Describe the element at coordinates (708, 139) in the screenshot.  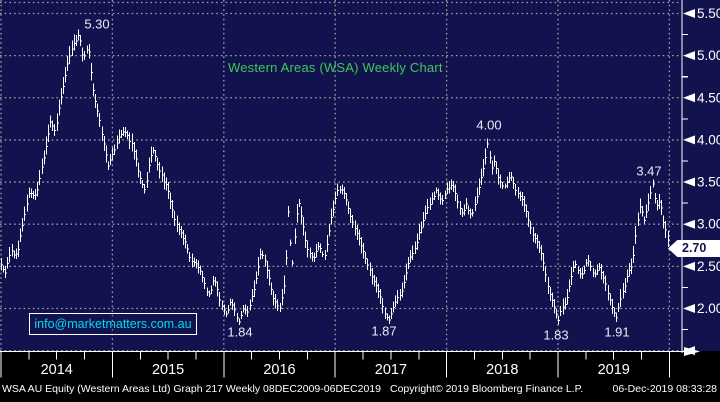
I see `y-axis-label: 4.00` at that location.